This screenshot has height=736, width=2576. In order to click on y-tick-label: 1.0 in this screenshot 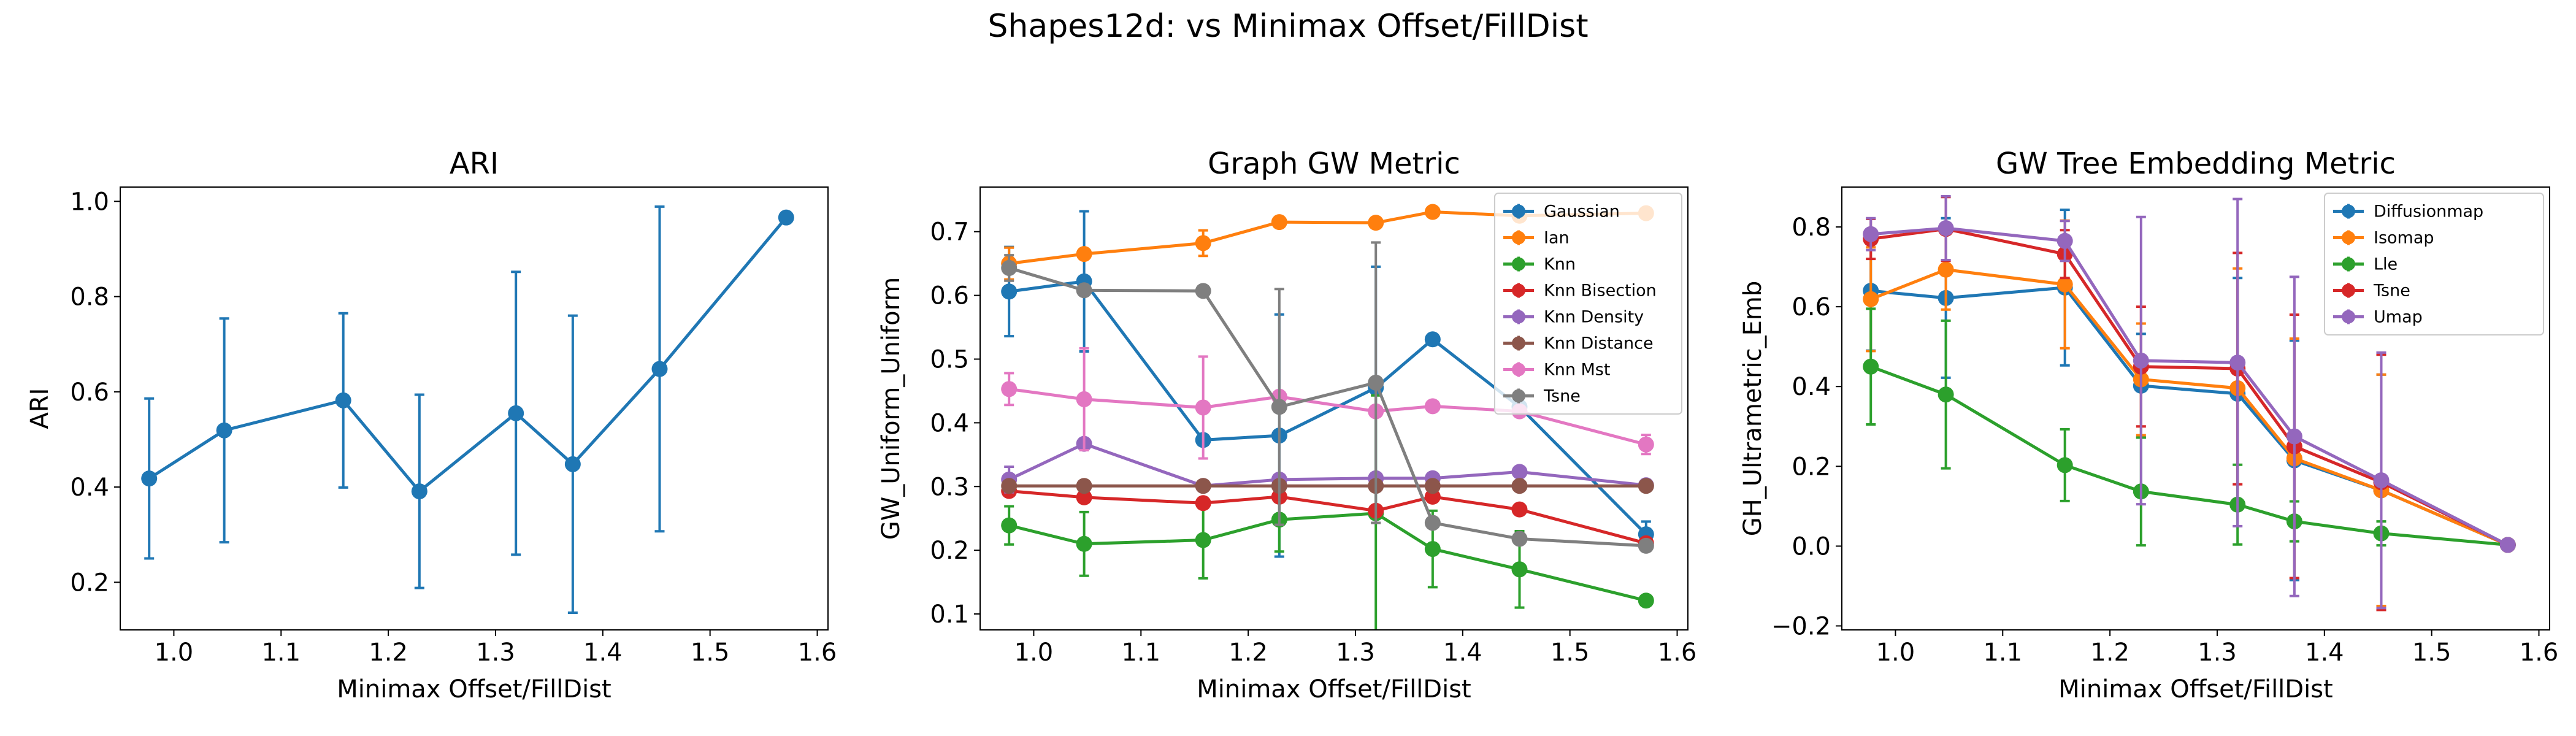, I will do `click(89, 202)`.